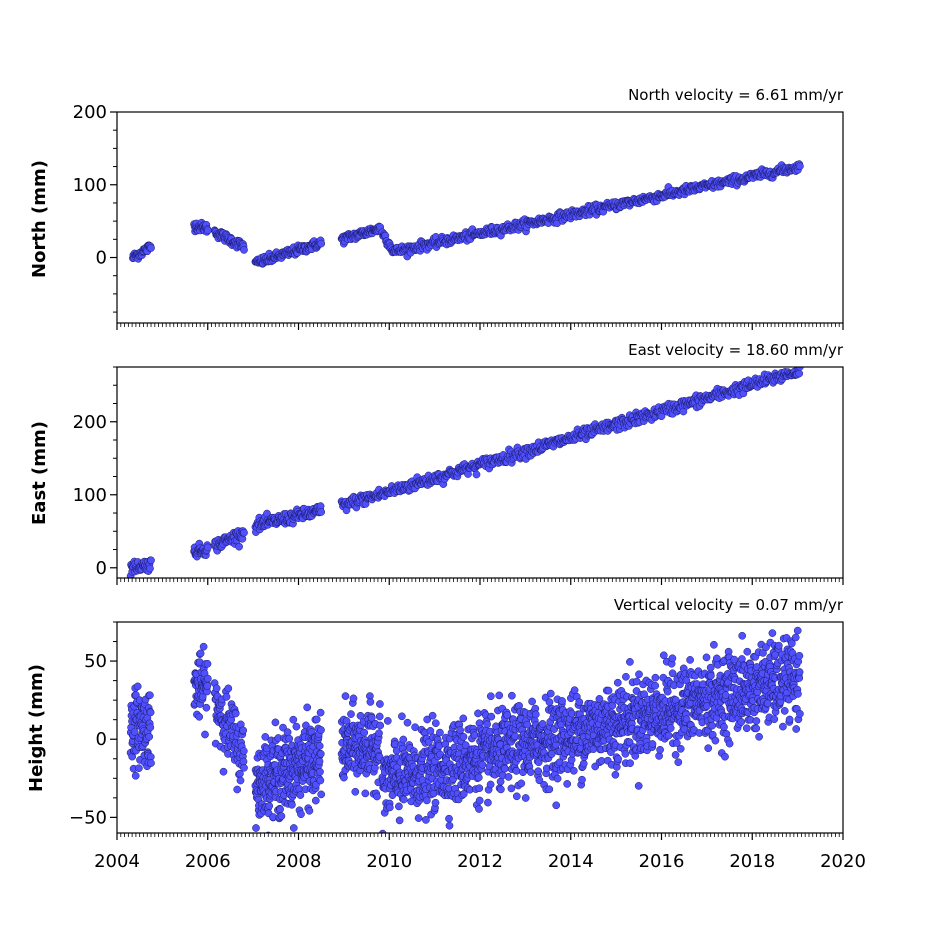 The height and width of the screenshot is (937, 937). I want to click on y-tick-label: 200, so click(90, 112).